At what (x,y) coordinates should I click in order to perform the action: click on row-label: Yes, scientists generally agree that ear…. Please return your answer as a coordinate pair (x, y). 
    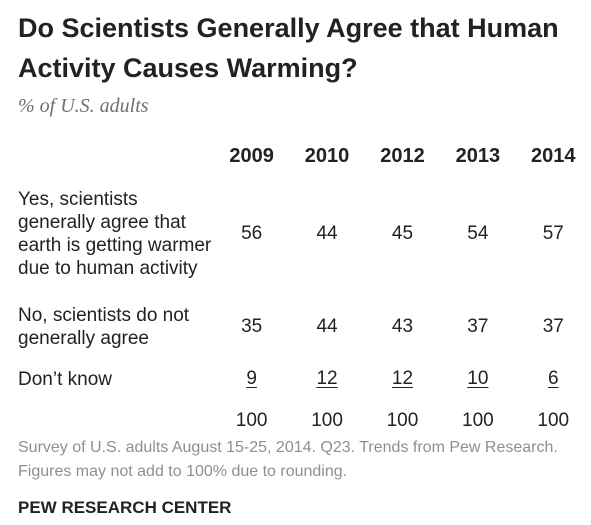
    Looking at the image, I should click on (115, 234).